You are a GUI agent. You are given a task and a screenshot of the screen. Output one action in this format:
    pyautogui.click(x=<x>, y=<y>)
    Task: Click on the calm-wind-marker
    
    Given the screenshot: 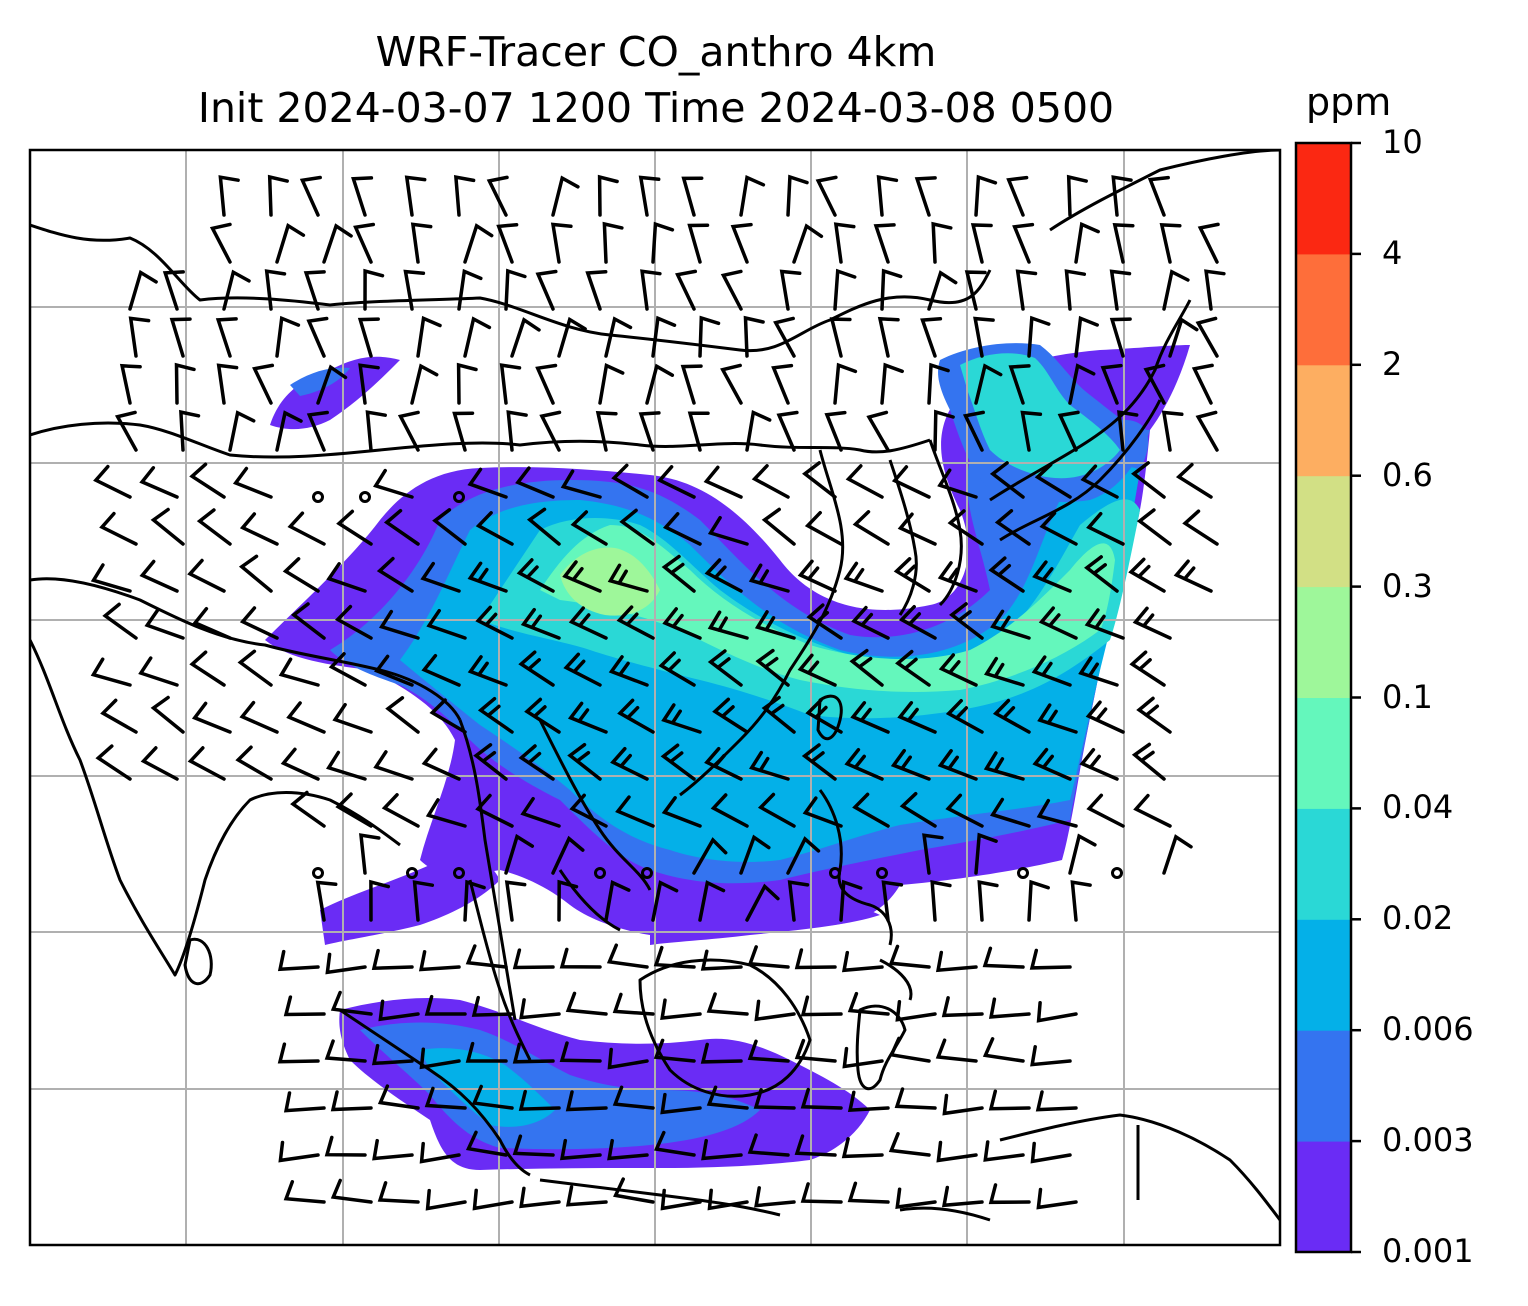 What is the action you would take?
    pyautogui.click(x=1023, y=873)
    